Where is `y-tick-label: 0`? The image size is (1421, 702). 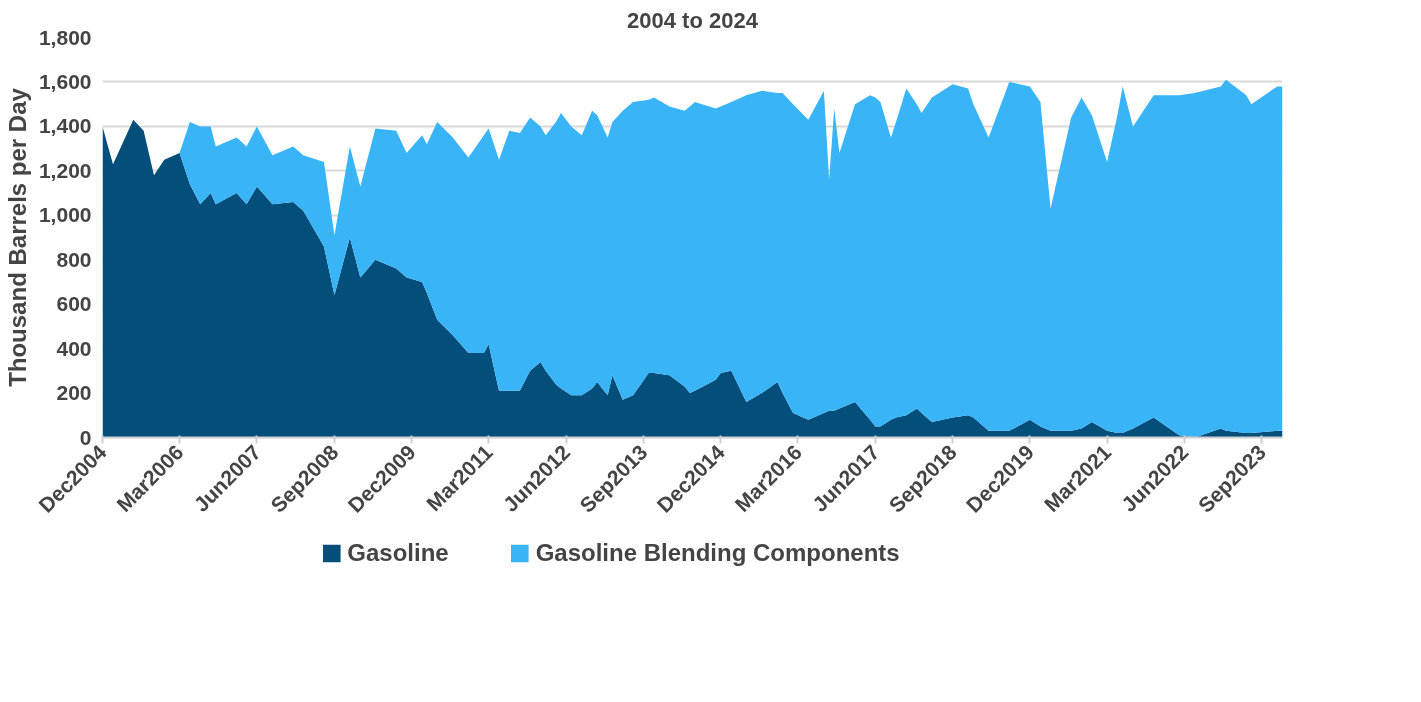 y-tick-label: 0 is located at coordinates (85, 437).